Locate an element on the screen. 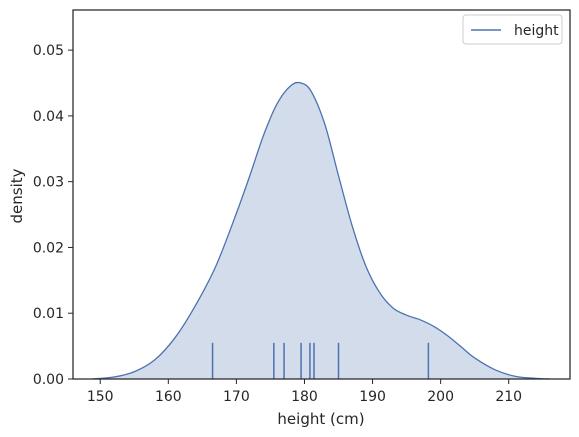 Image resolution: width=579 pixels, height=437 pixels. y-tick-label: 0.03 is located at coordinates (48, 183).